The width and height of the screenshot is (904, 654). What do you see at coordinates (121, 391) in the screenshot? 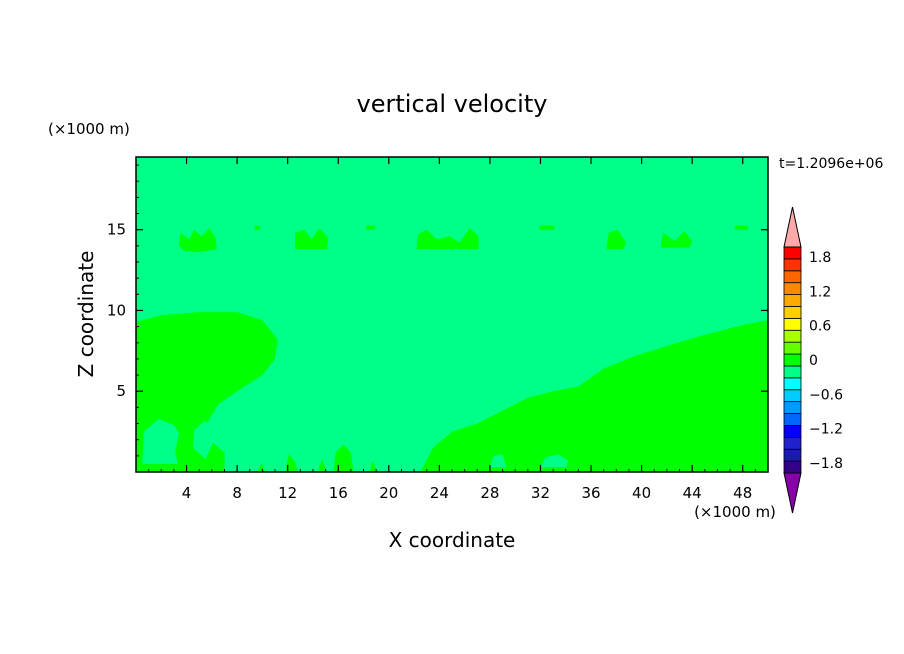
I see `y-tick-label: 5` at bounding box center [121, 391].